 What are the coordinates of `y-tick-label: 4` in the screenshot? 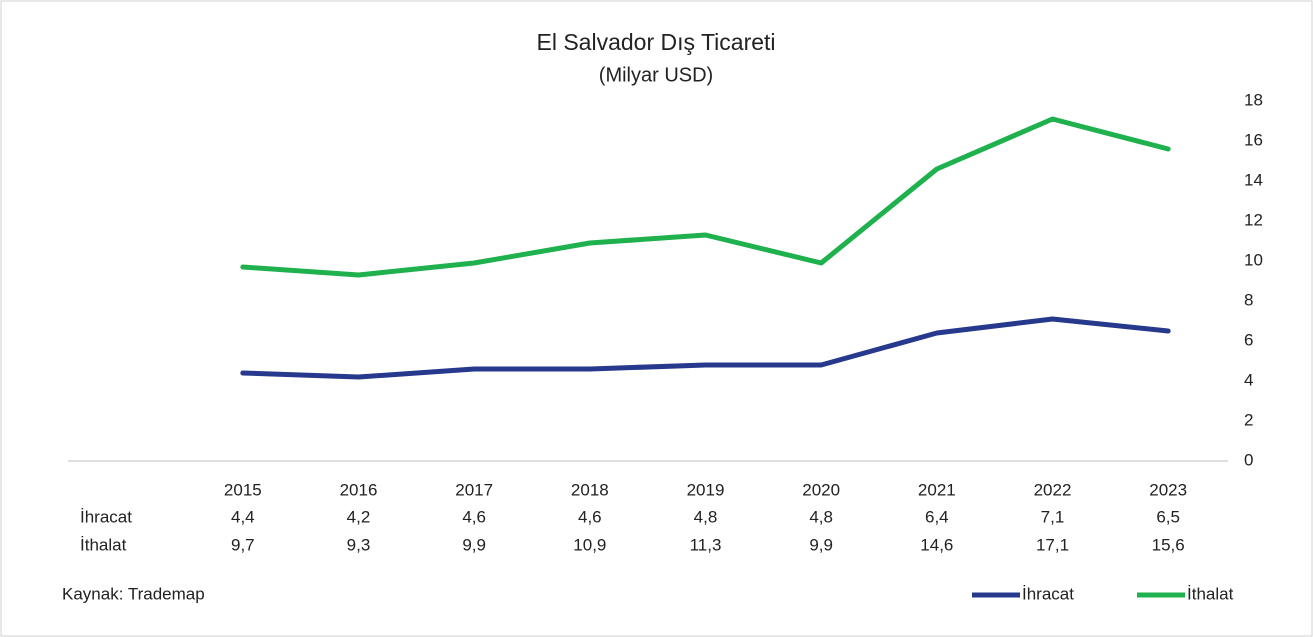 It's located at (1248, 379).